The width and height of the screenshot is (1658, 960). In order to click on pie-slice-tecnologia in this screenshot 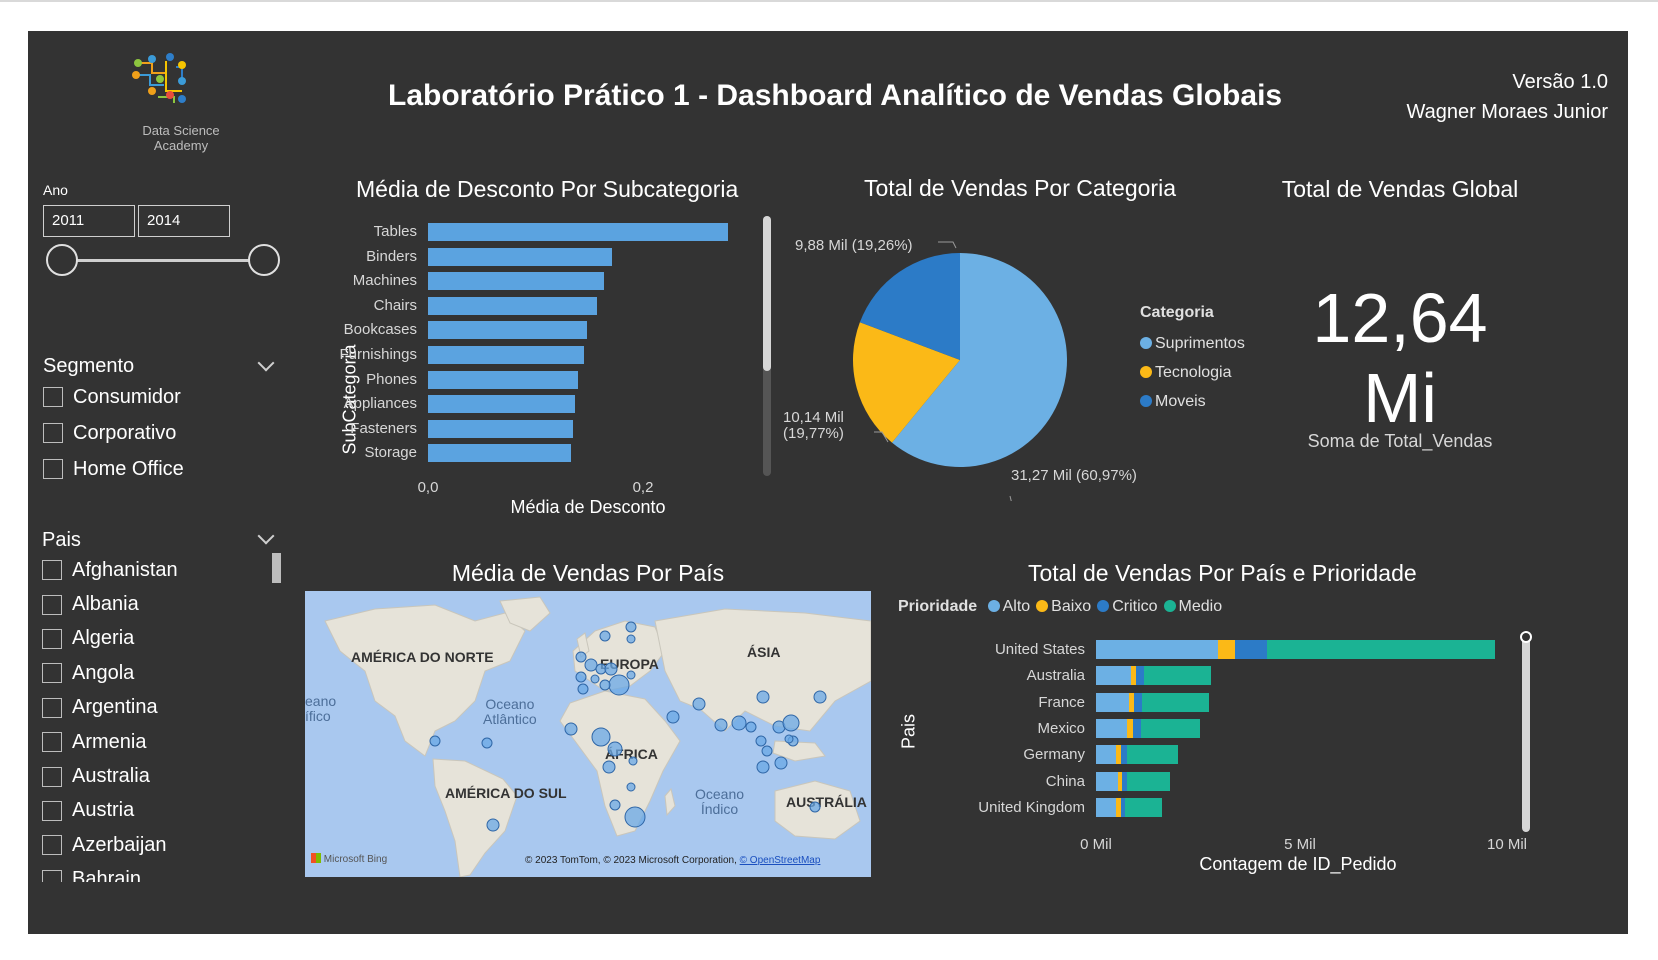, I will do `click(906, 382)`.